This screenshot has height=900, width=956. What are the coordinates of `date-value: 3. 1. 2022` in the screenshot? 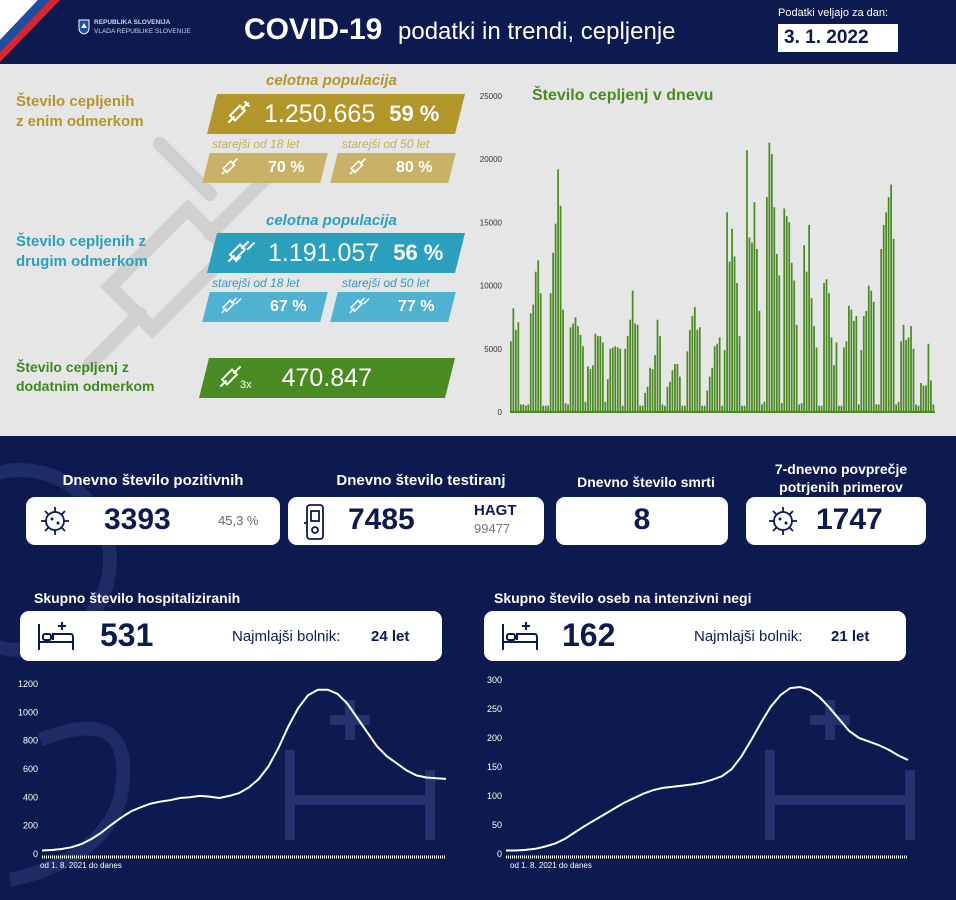 It's located at (838, 38).